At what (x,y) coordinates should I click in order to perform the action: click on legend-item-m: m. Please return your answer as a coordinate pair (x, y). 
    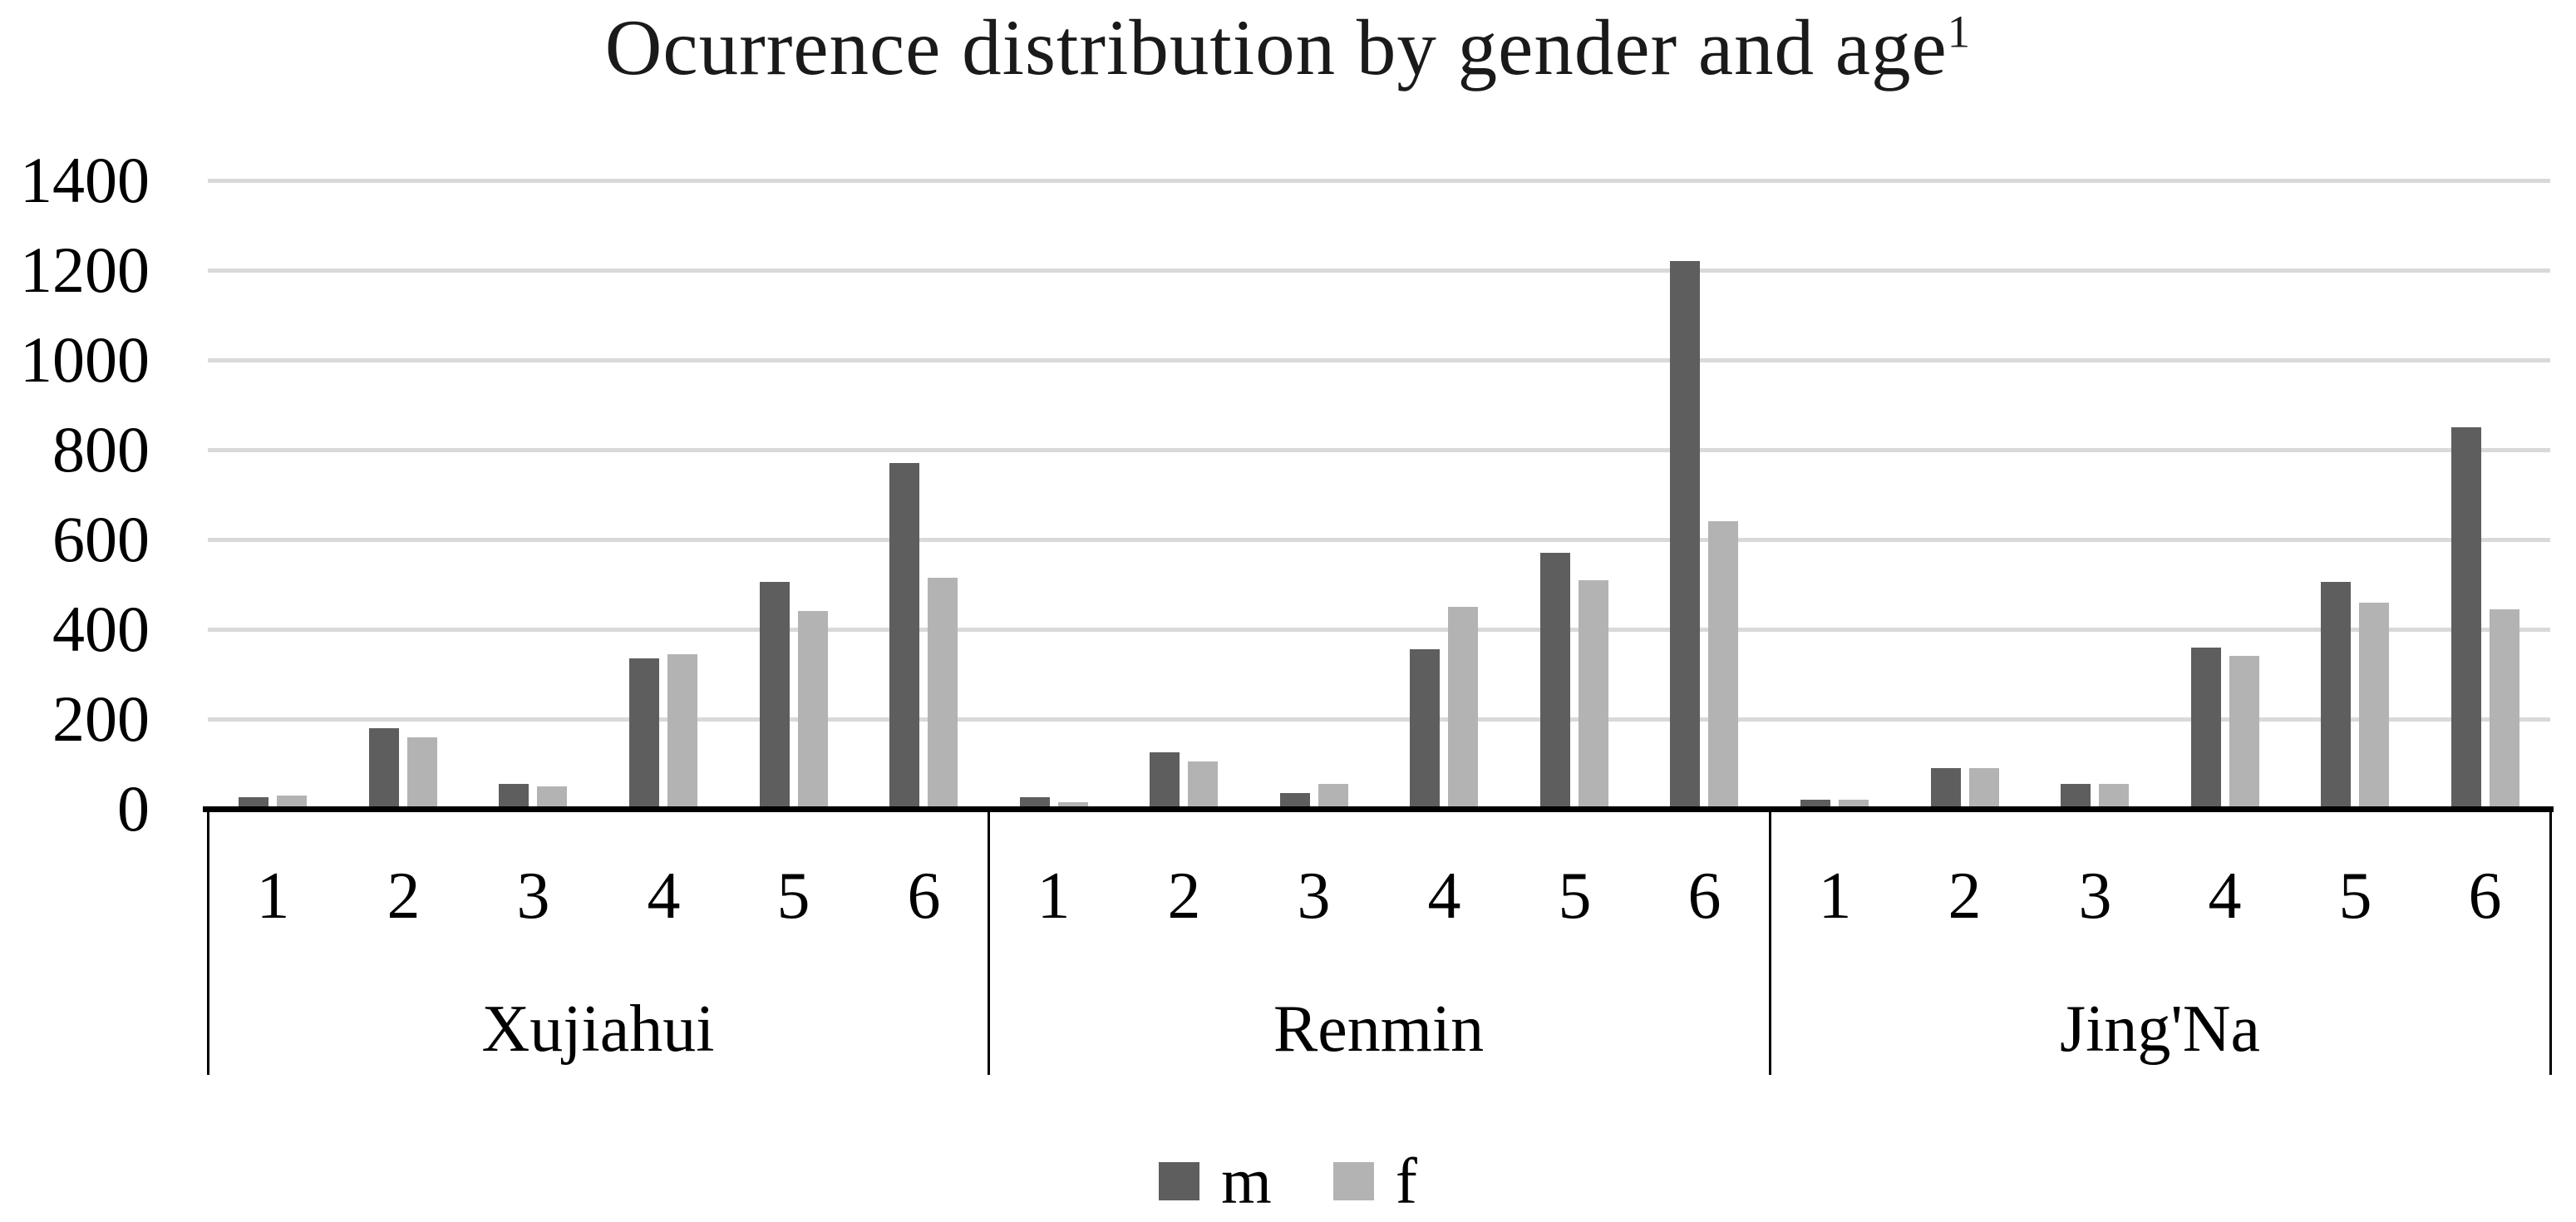
    Looking at the image, I should click on (1215, 1181).